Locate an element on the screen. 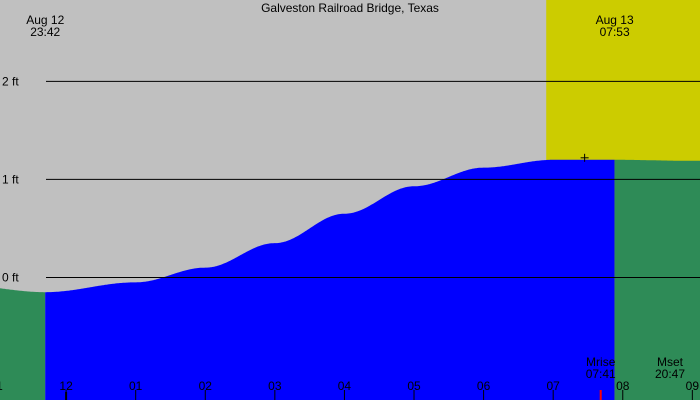 This screenshot has height=400, width=700. x-tick-label: 12 is located at coordinates (66, 386).